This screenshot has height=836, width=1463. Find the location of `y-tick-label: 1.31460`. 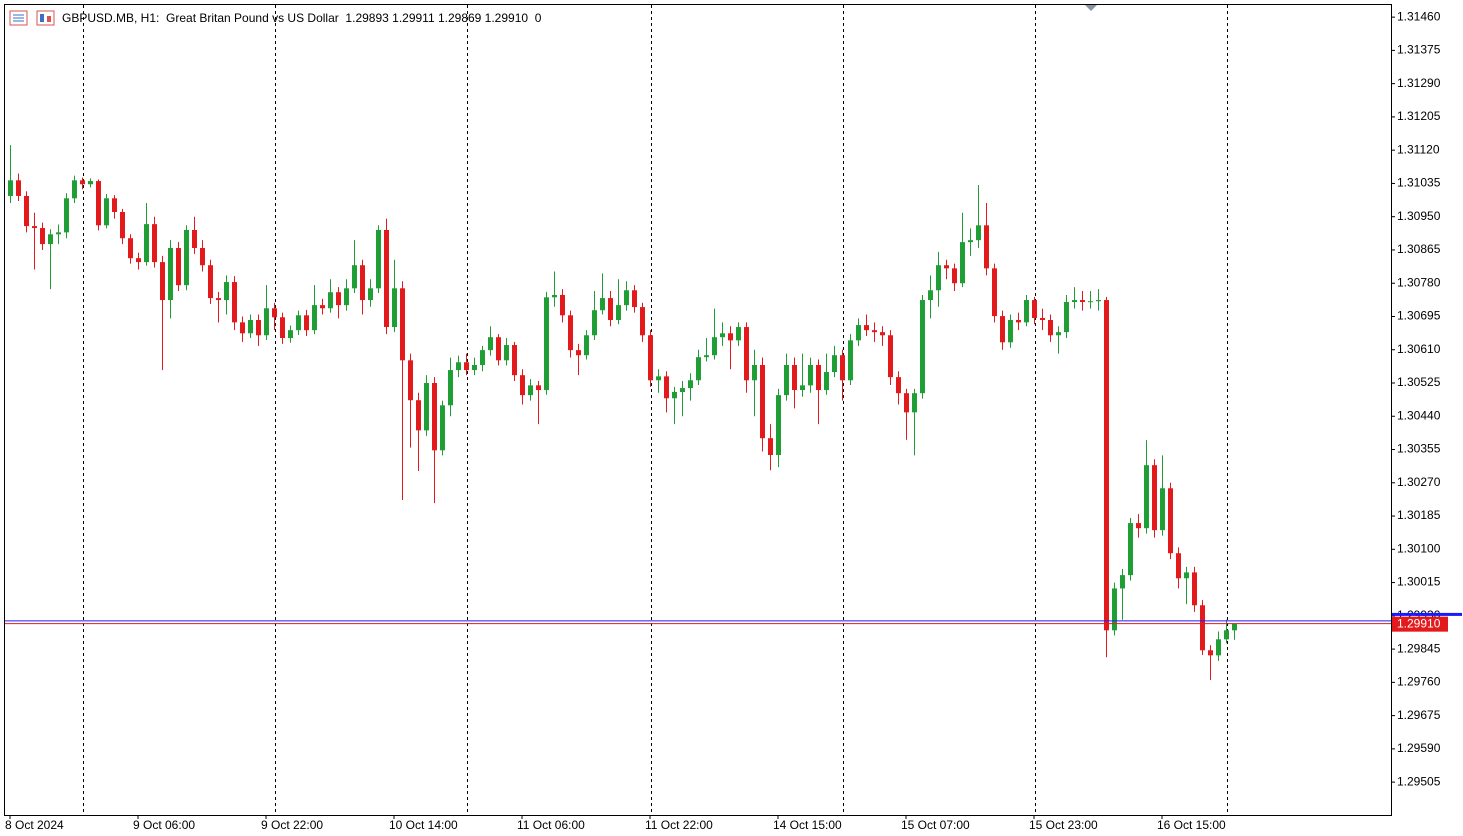

y-tick-label: 1.31460 is located at coordinates (1419, 16).